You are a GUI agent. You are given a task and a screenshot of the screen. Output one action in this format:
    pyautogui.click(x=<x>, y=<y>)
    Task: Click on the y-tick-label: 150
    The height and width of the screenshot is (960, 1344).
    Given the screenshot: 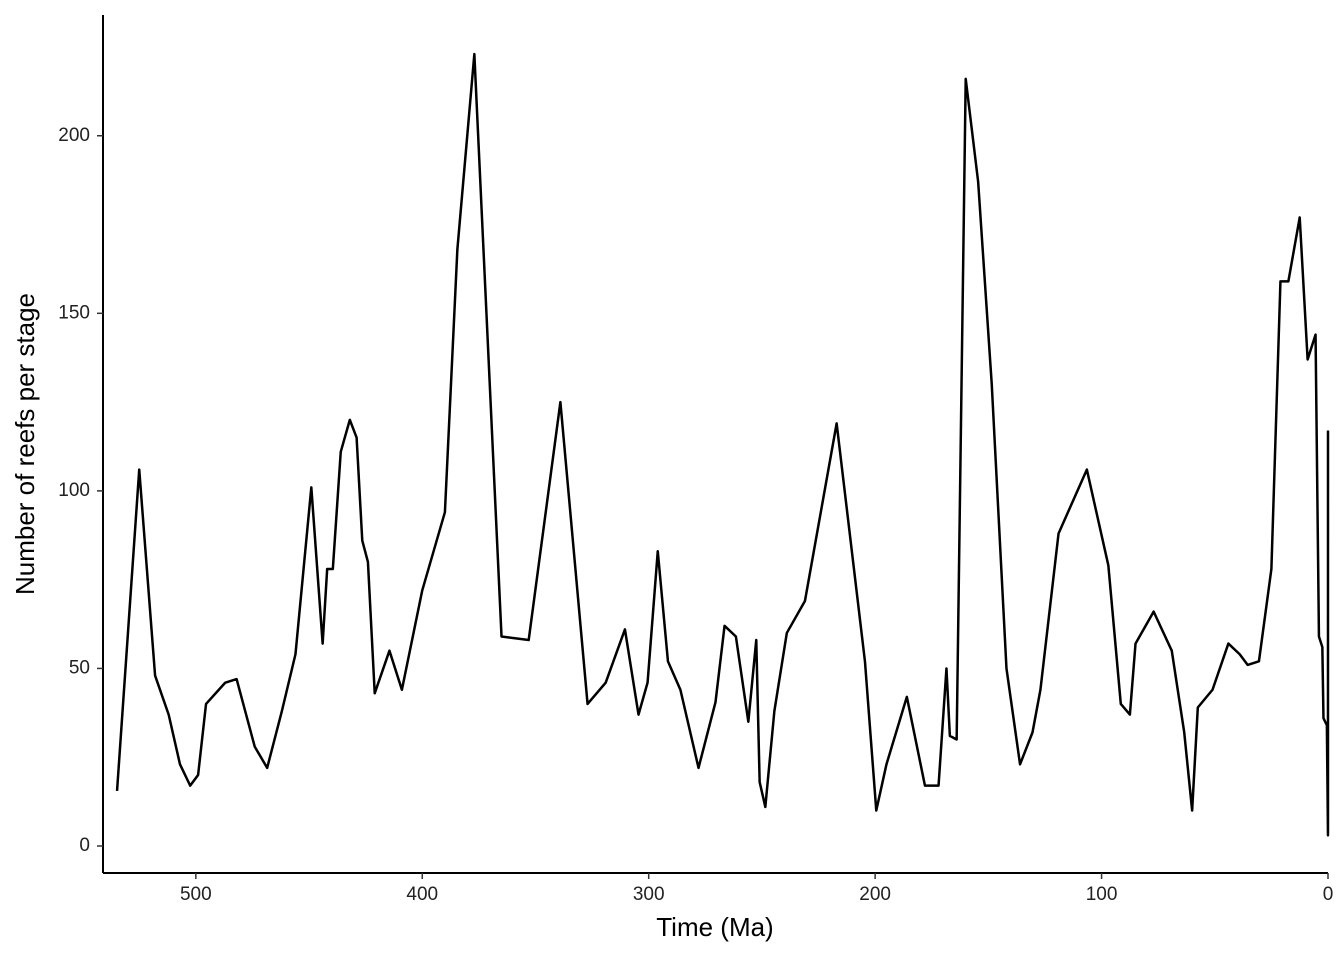 What is the action you would take?
    pyautogui.click(x=74, y=312)
    